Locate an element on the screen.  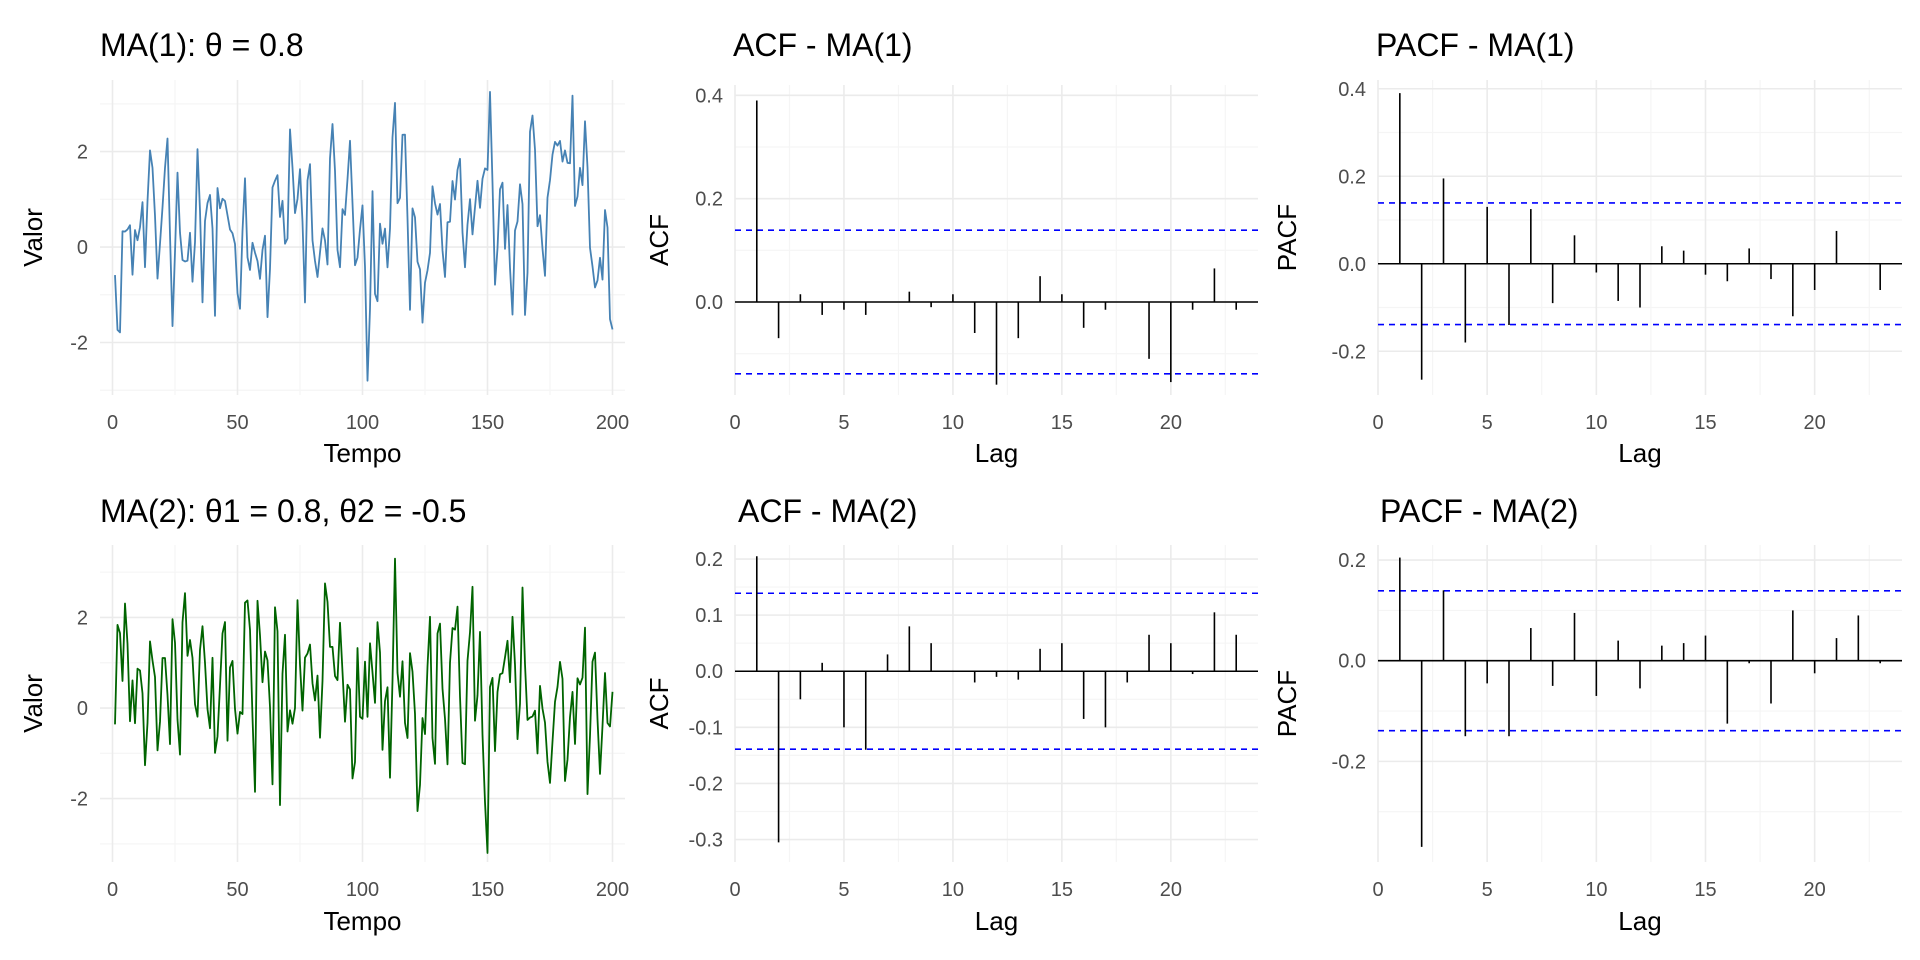
chart-title: MA(2): θ1 = 0.8, θ2 = -0.5 is located at coordinates (283, 511).